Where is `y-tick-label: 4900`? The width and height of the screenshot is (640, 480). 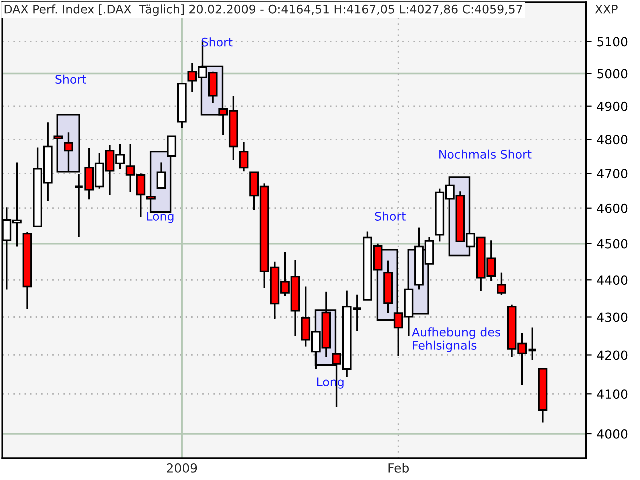
y-tick-label: 4900 is located at coordinates (612, 107).